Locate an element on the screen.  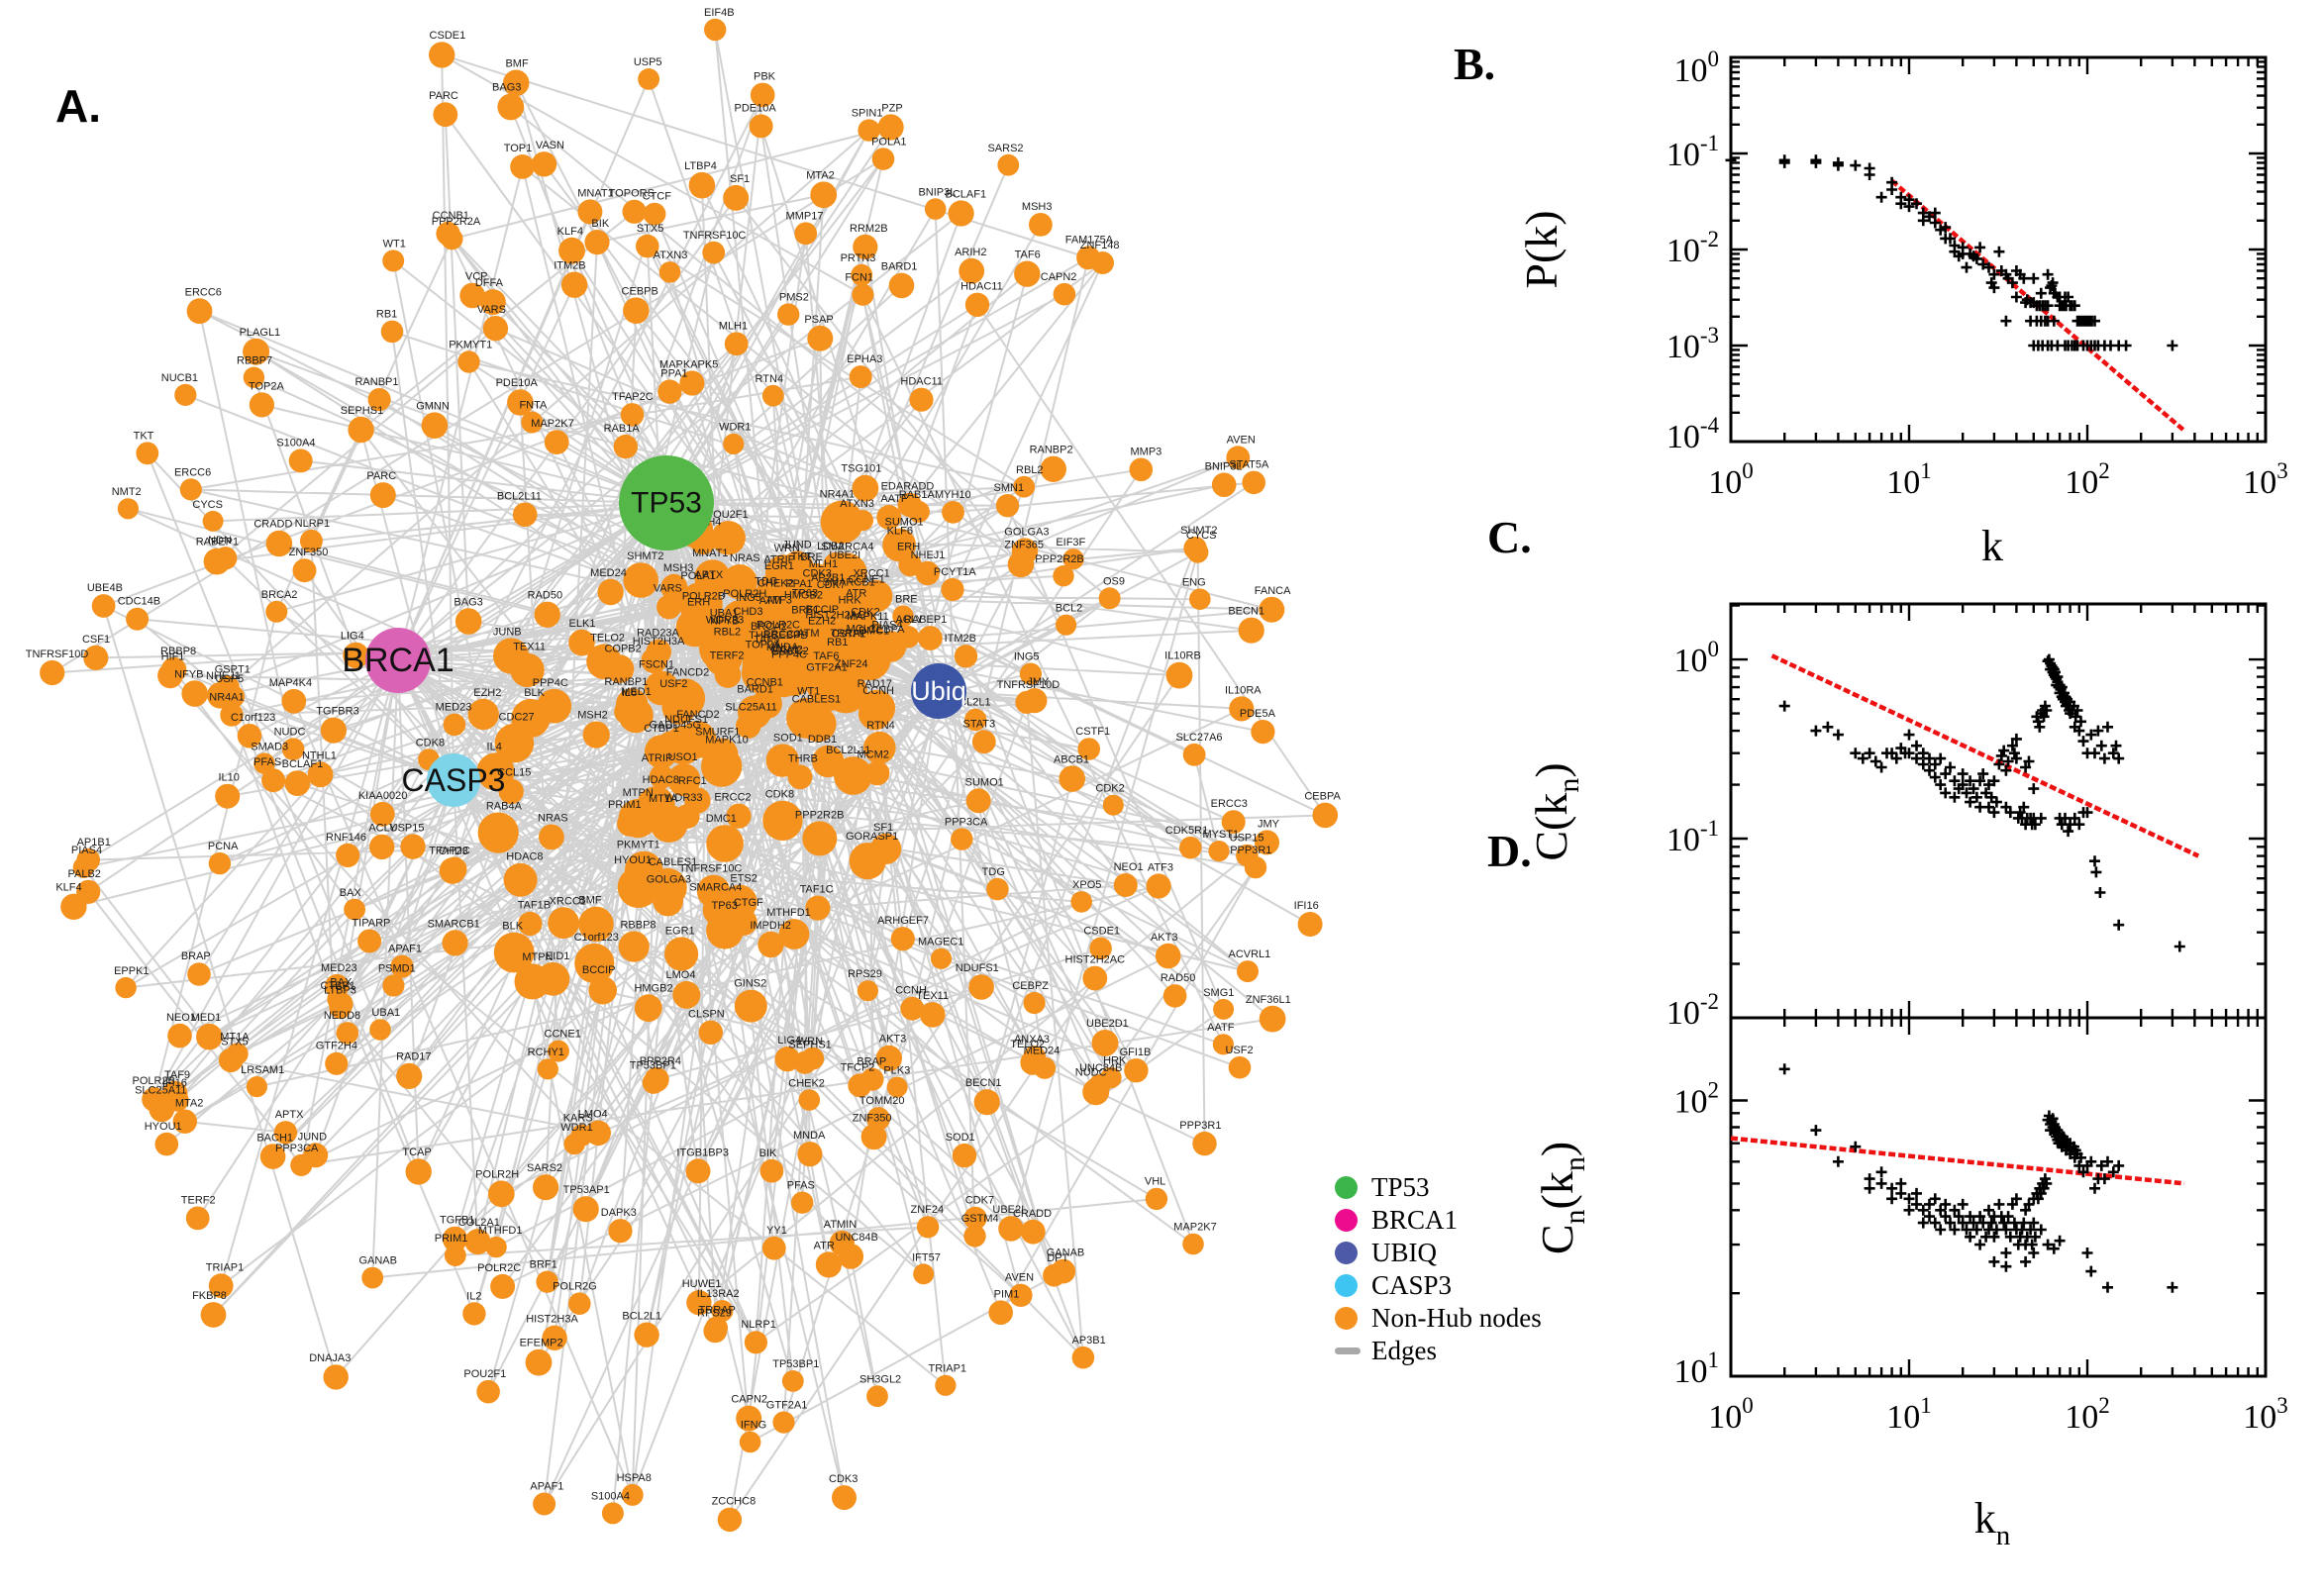
network-node-label: MNAT1 is located at coordinates (710, 553).